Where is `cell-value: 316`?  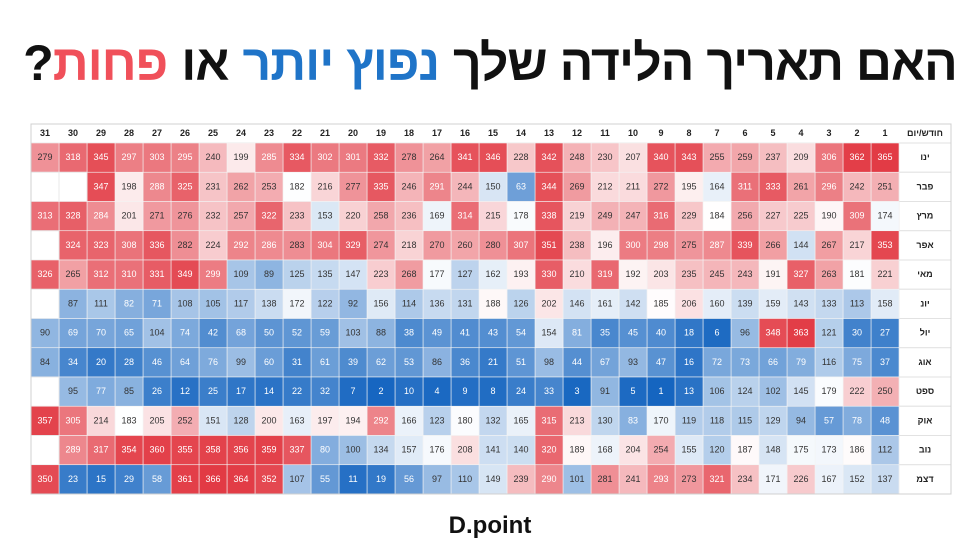 cell-value: 316 is located at coordinates (660, 216).